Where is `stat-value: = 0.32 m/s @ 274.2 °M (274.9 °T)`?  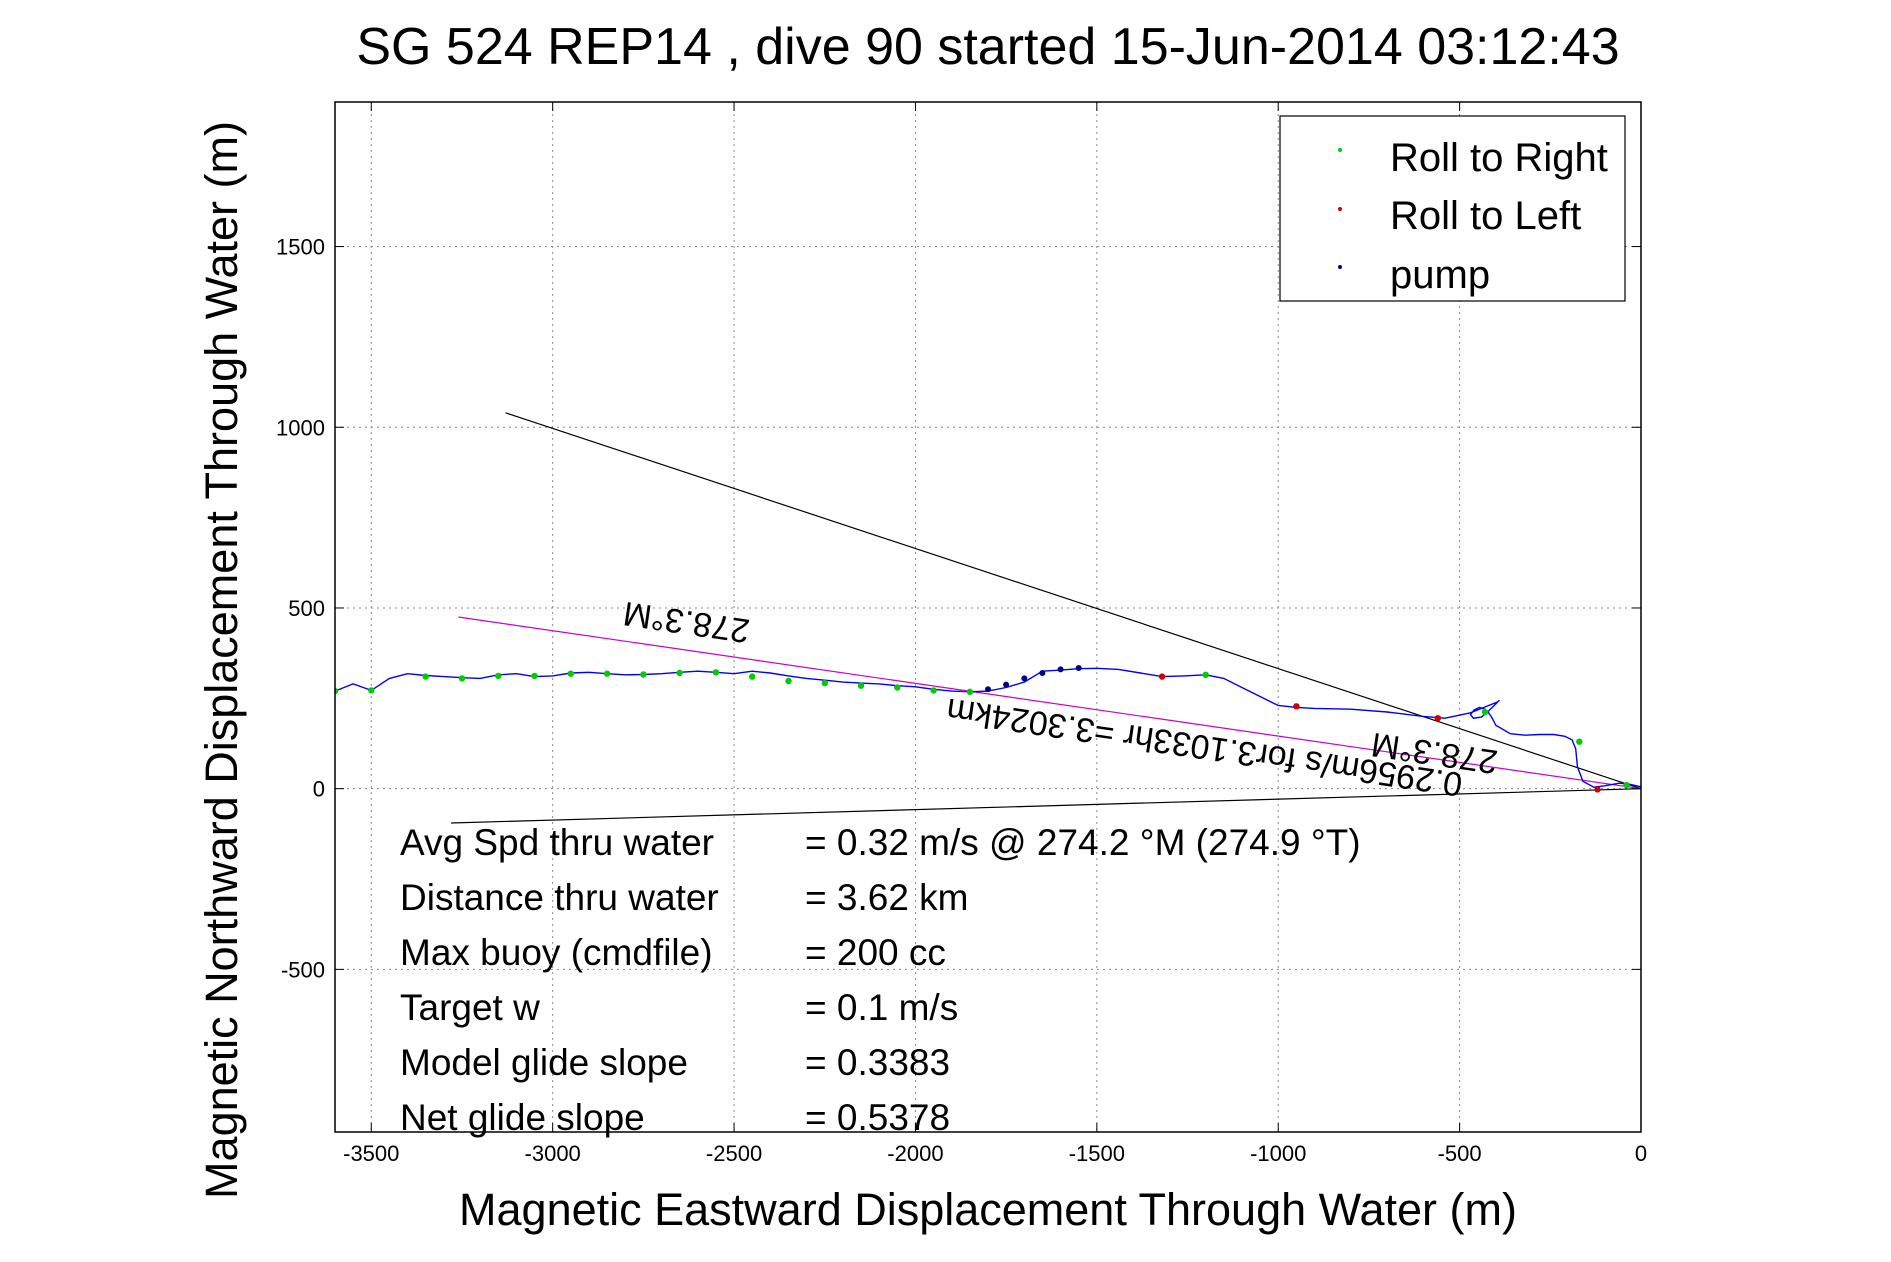 stat-value: = 0.32 m/s @ 274.2 °M (274.9 °T) is located at coordinates (1083, 842).